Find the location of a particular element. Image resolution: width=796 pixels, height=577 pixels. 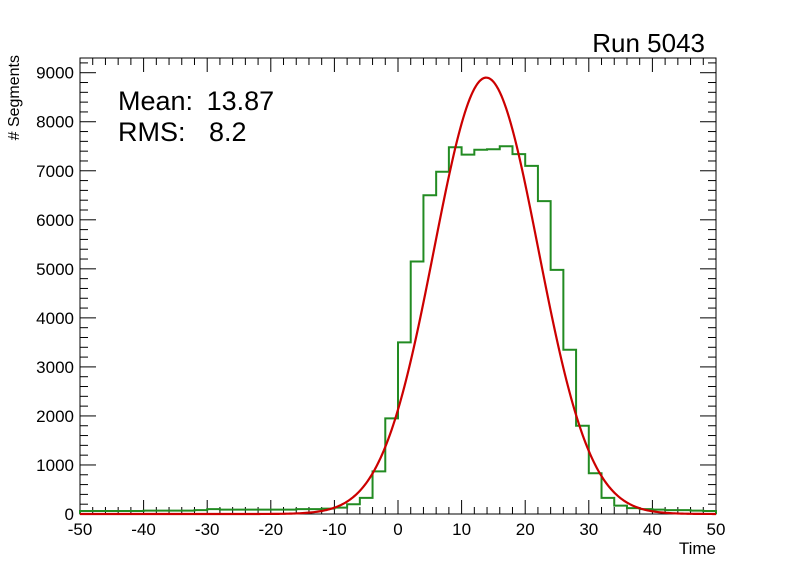

y-axis-tick-labels: 0 1000 2000 3000 4000 5000 6000 7000 8000 9000 is located at coordinates (55, 294).